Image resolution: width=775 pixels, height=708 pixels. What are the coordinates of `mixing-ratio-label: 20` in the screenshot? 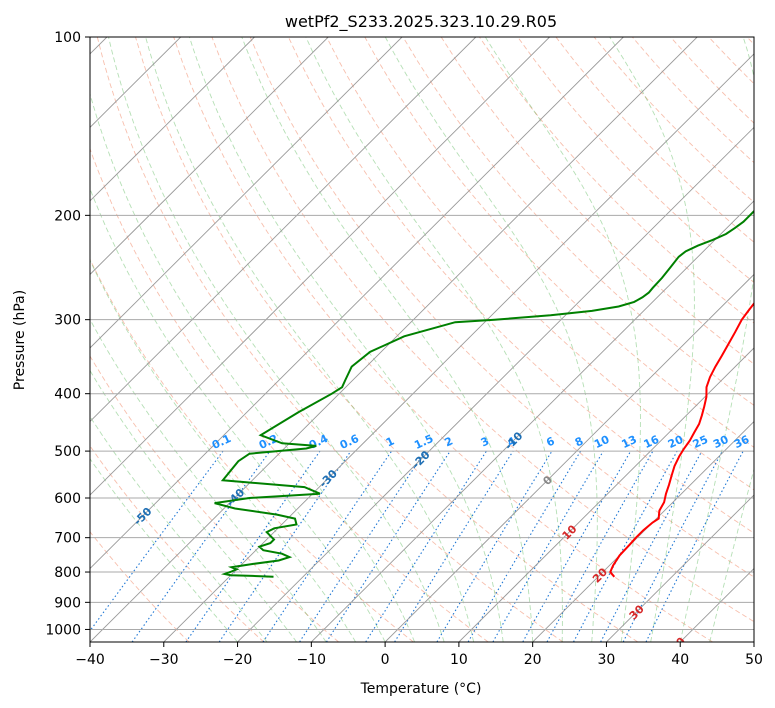 It's located at (676, 442).